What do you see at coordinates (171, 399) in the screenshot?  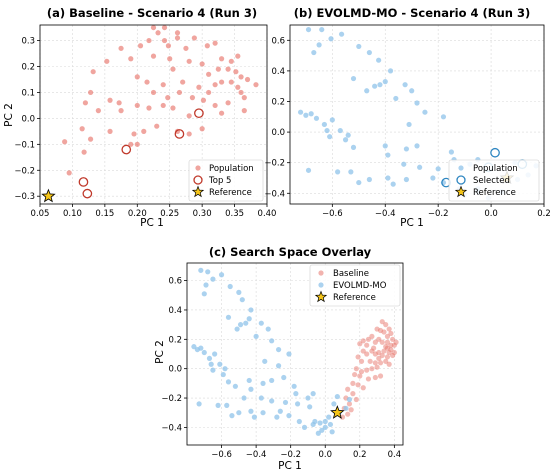 I see `y-tick-label: −0.2` at bounding box center [171, 399].